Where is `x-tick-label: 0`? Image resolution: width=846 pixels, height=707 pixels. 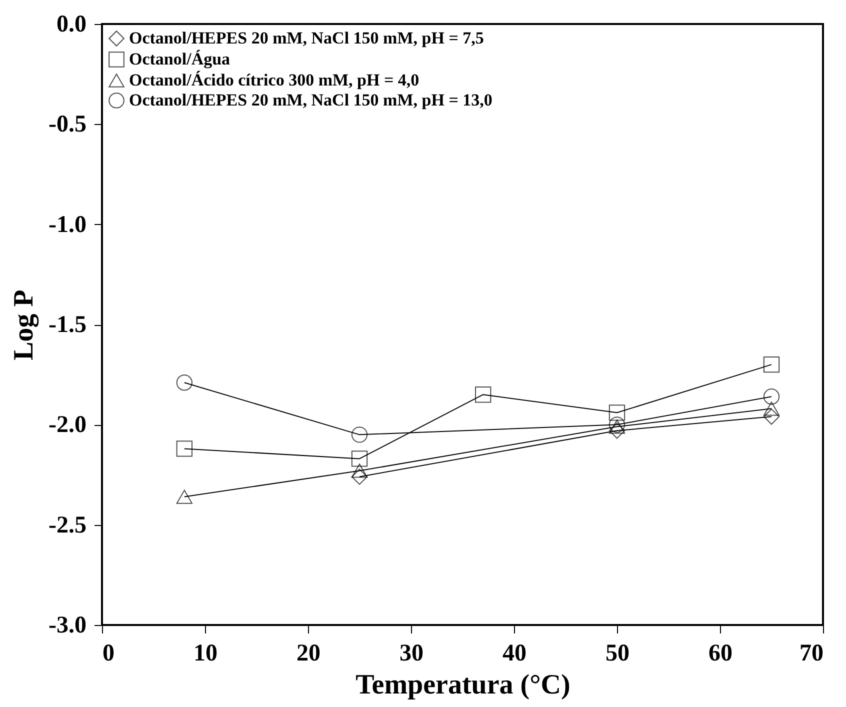
x-tick-label: 0 is located at coordinates (108, 653).